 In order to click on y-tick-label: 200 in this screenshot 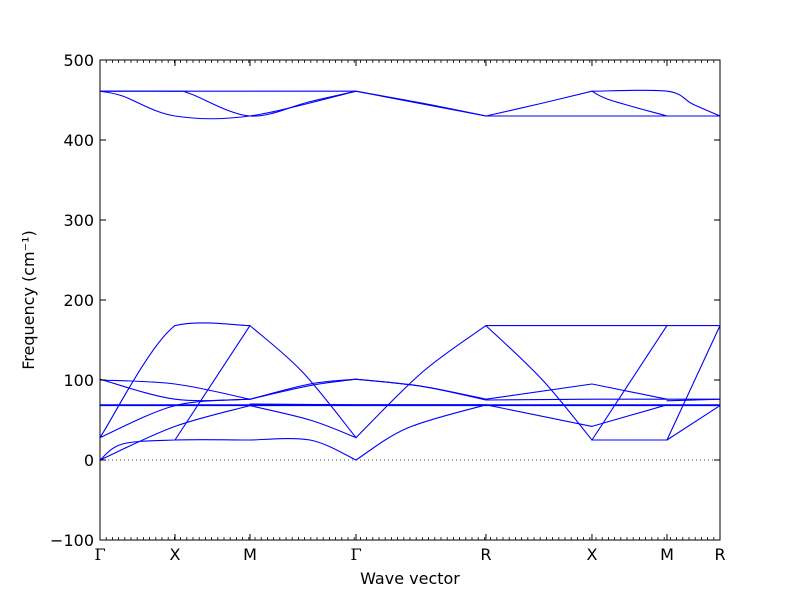, I will do `click(78, 300)`.